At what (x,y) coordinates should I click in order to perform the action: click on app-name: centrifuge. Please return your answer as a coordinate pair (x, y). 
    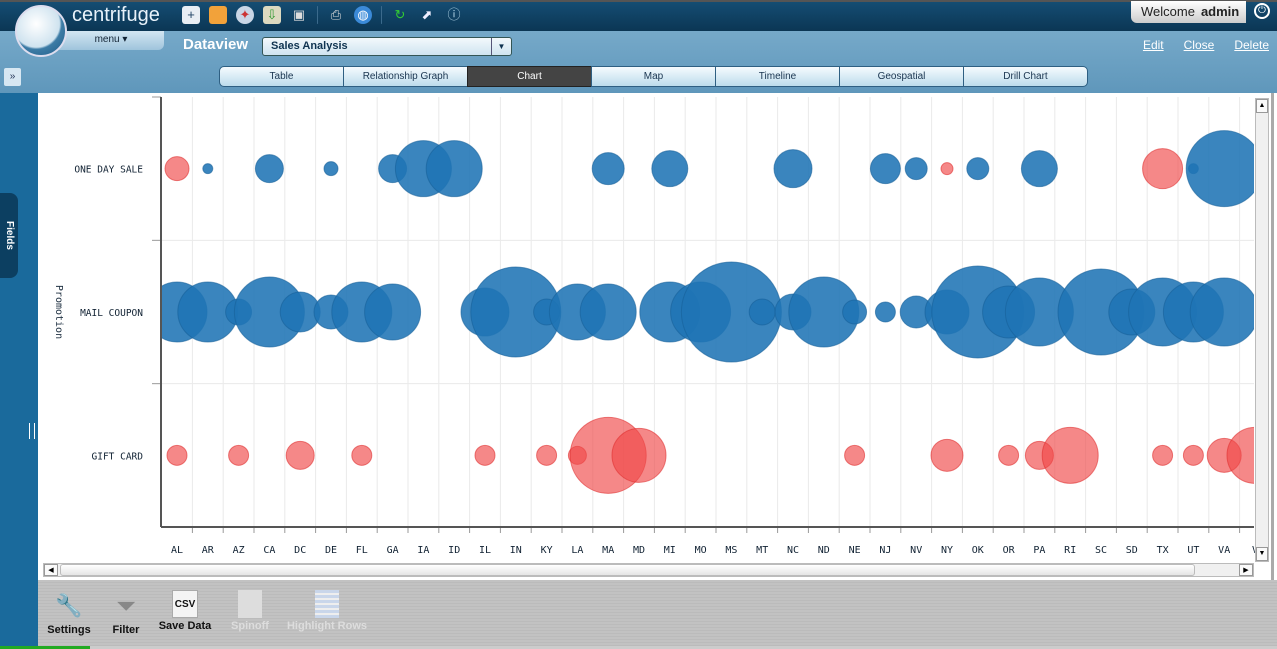
    Looking at the image, I should click on (116, 15).